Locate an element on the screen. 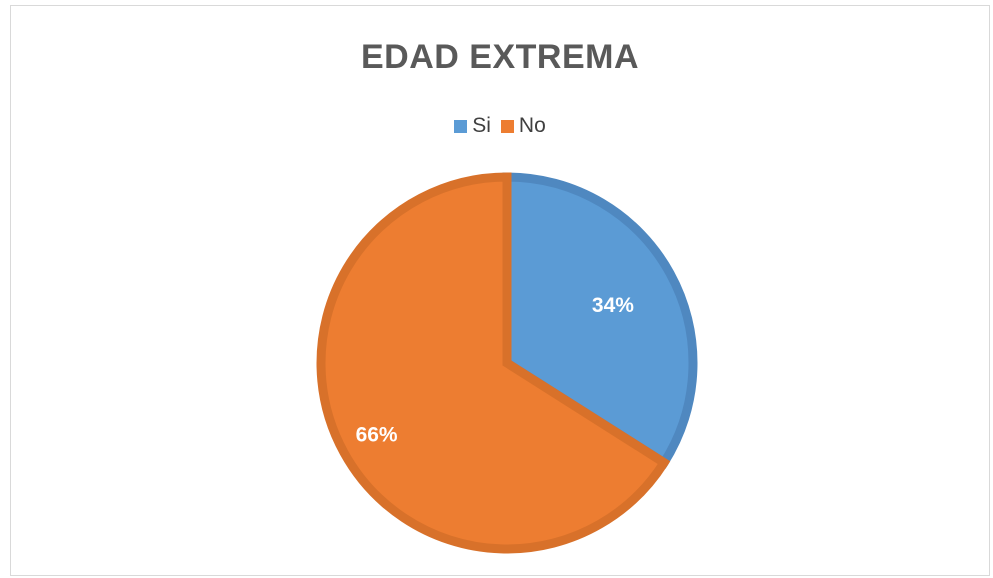  chart-title: EDAD EXTREMA is located at coordinates (500, 57).